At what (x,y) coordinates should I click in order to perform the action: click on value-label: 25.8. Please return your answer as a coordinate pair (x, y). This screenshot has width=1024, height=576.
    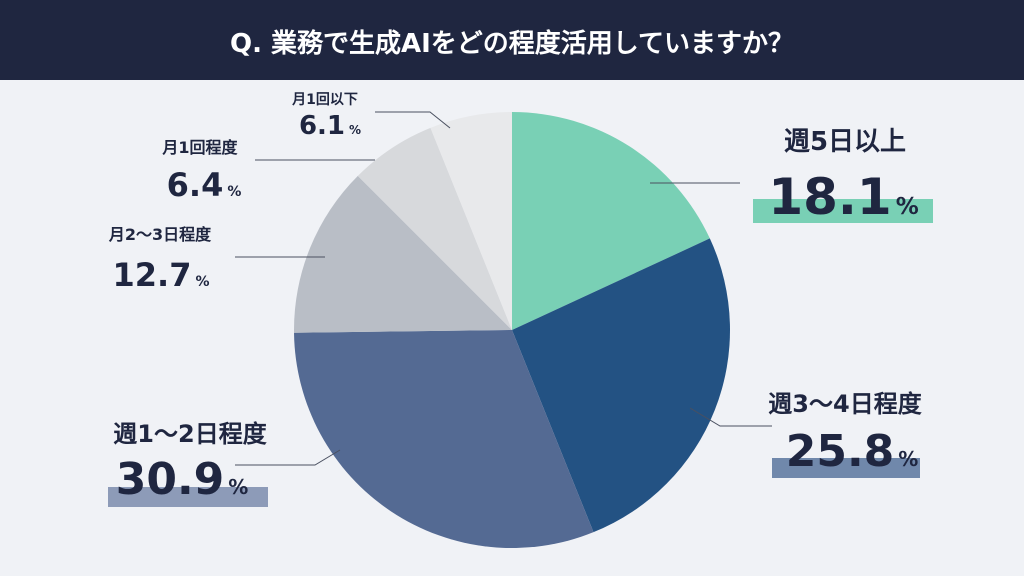
    Looking at the image, I should click on (840, 451).